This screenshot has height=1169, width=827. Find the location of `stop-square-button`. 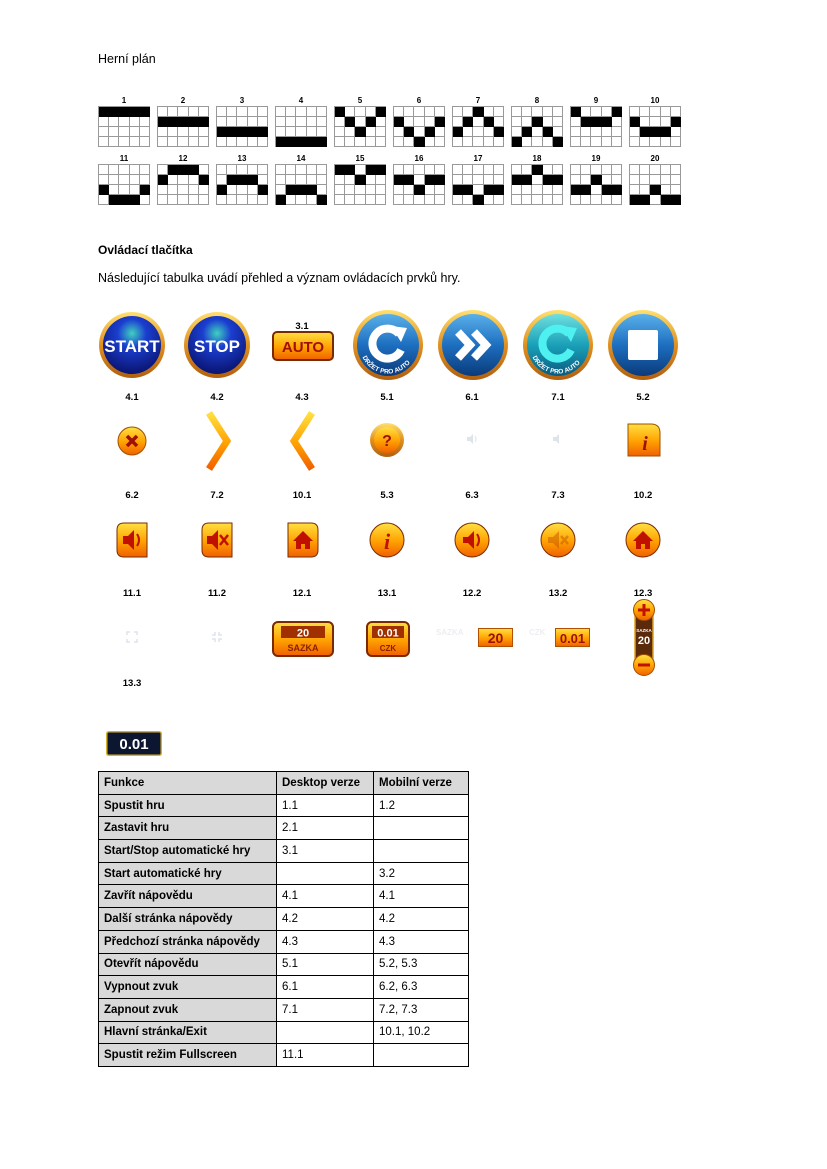

stop-square-button is located at coordinates (643, 345).